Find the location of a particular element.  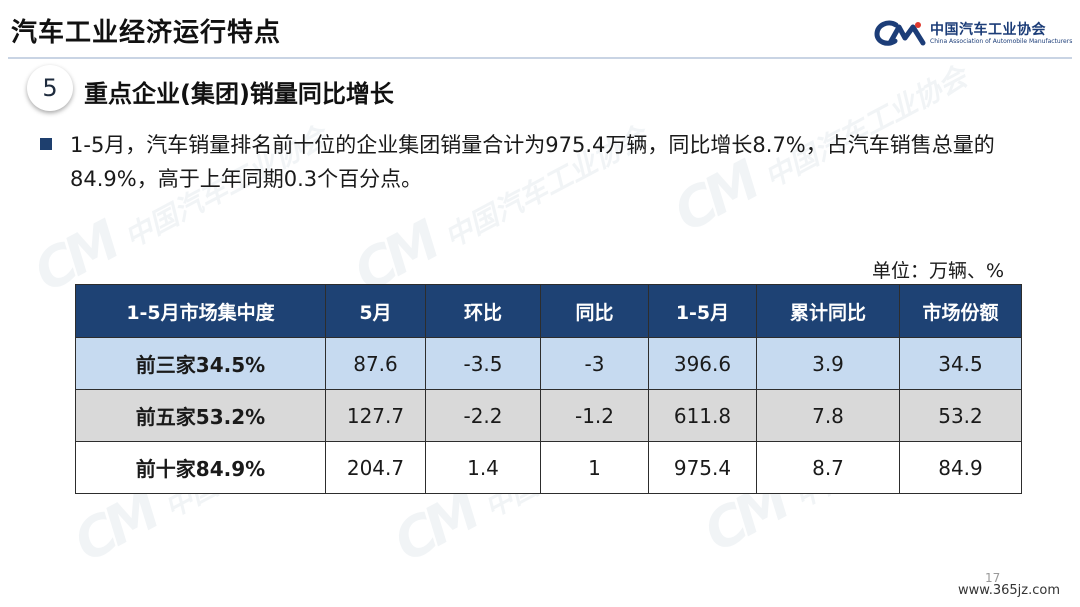

table-header-cell: 1-5月市场集中度 is located at coordinates (200, 311).